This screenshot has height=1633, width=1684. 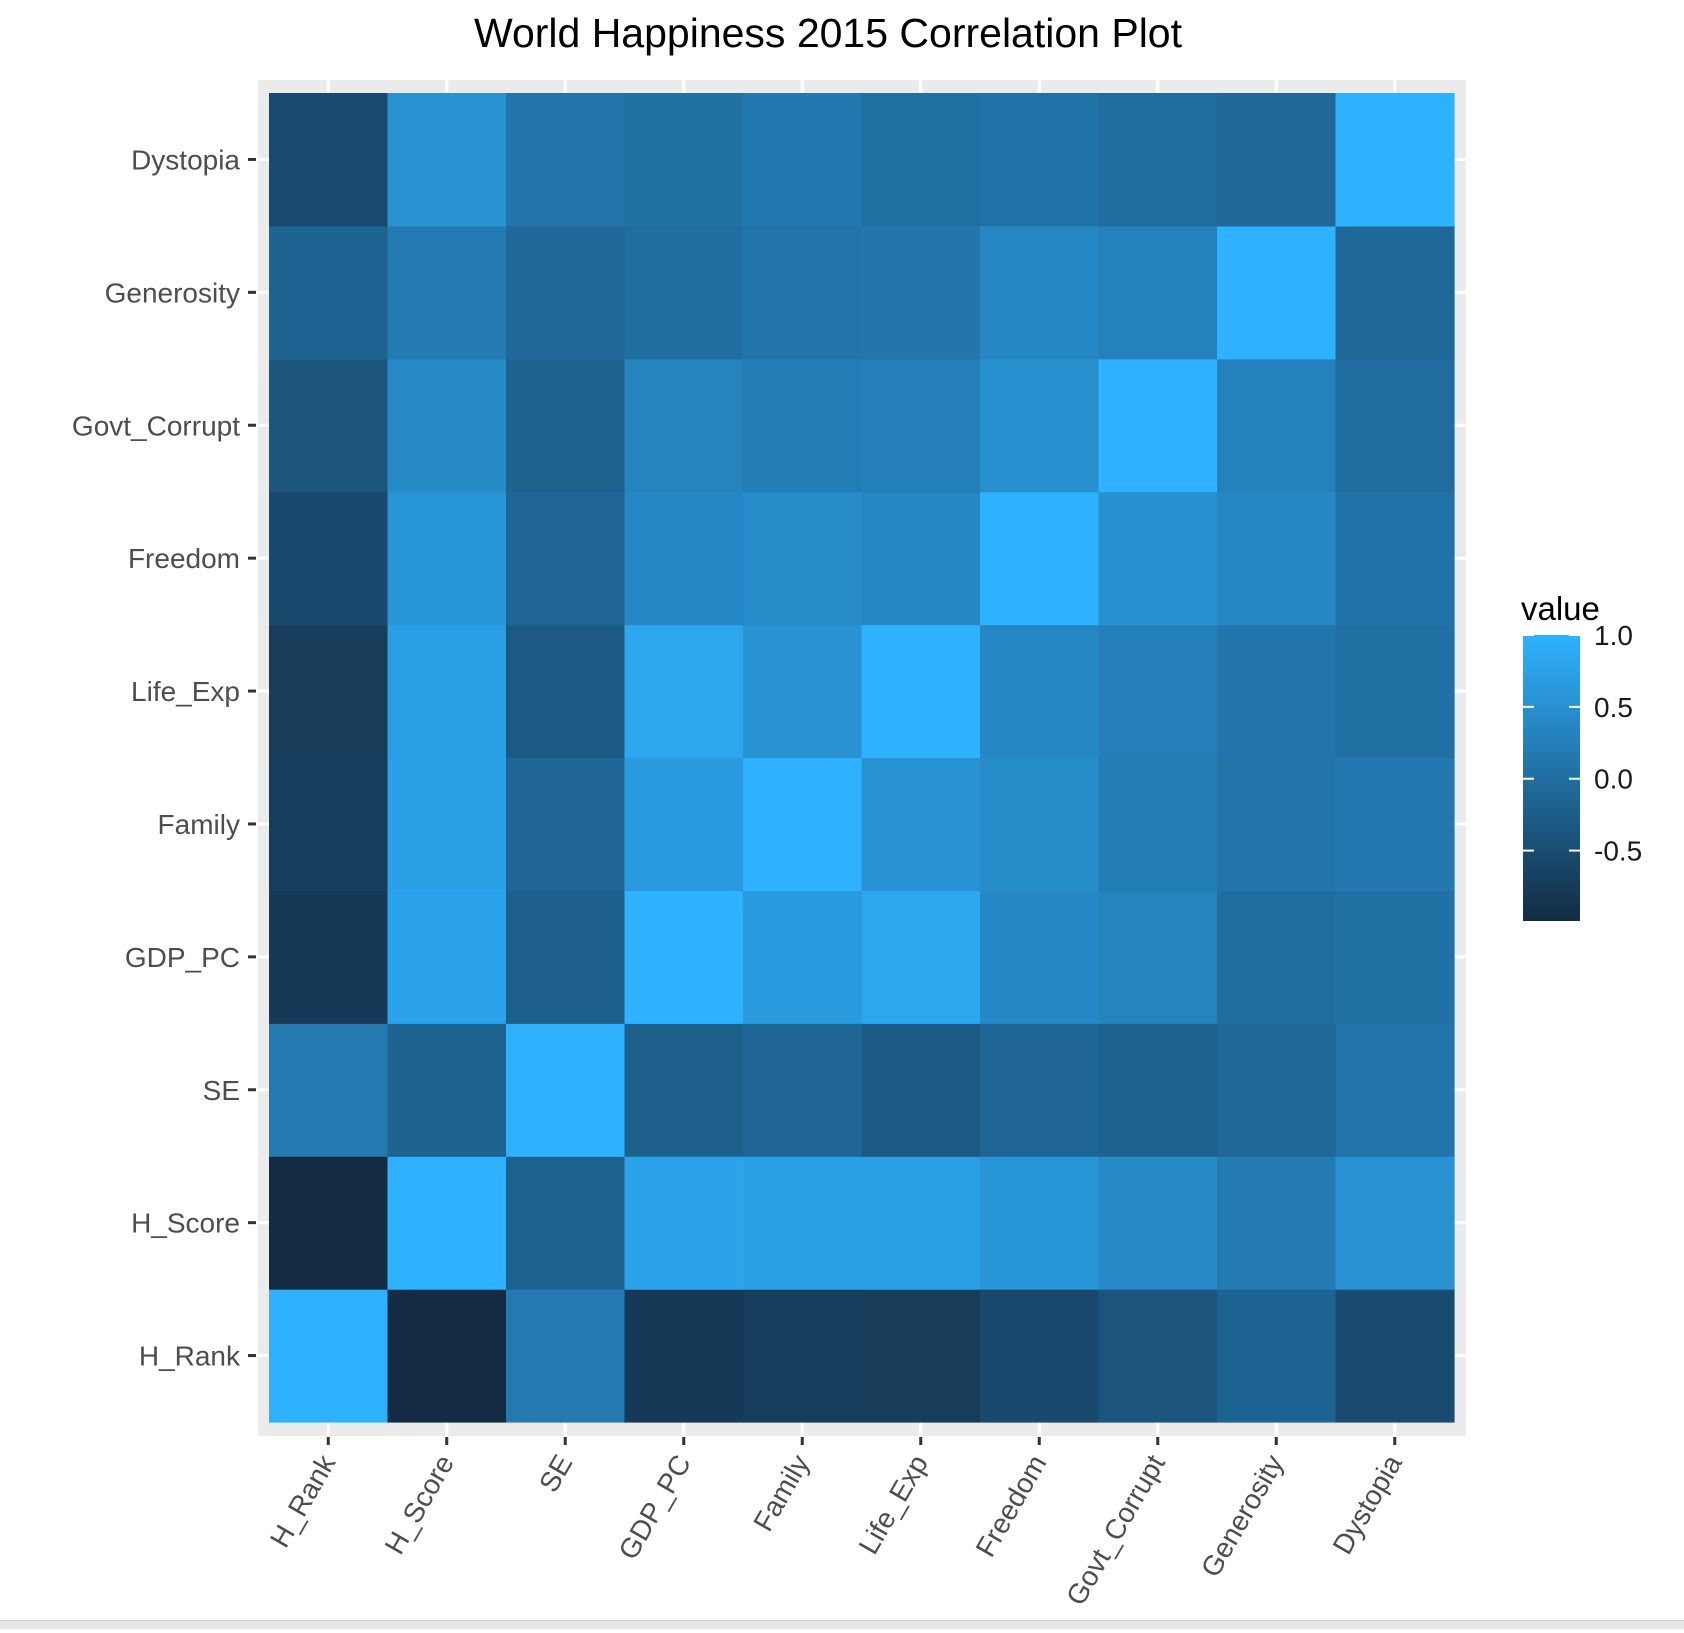 What do you see at coordinates (781, 1493) in the screenshot?
I see `x-tick-label: Family` at bounding box center [781, 1493].